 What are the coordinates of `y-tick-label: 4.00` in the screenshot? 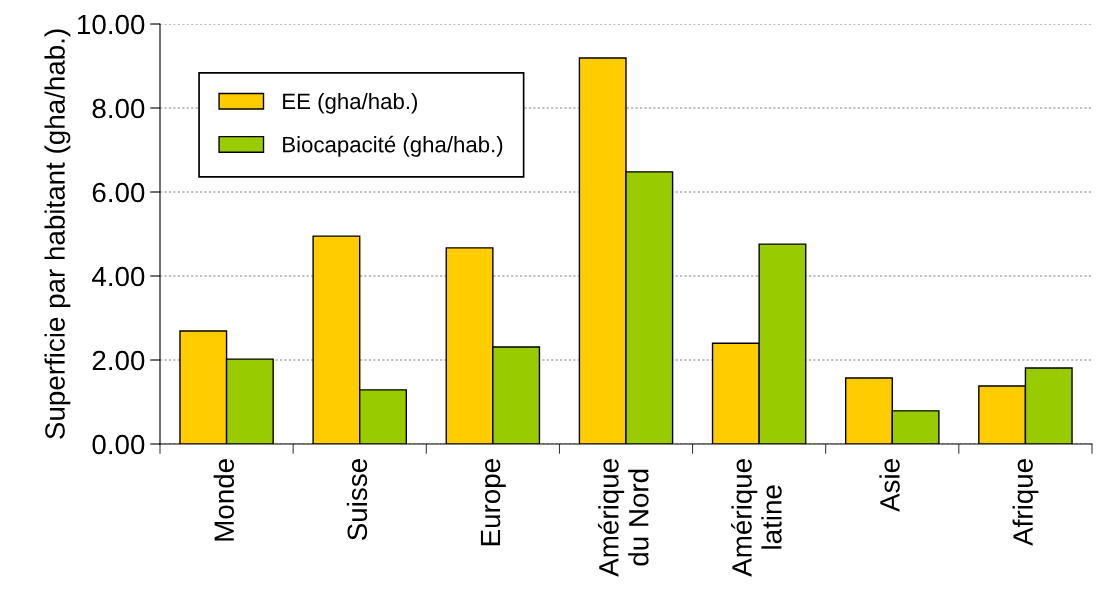 It's located at (118, 276).